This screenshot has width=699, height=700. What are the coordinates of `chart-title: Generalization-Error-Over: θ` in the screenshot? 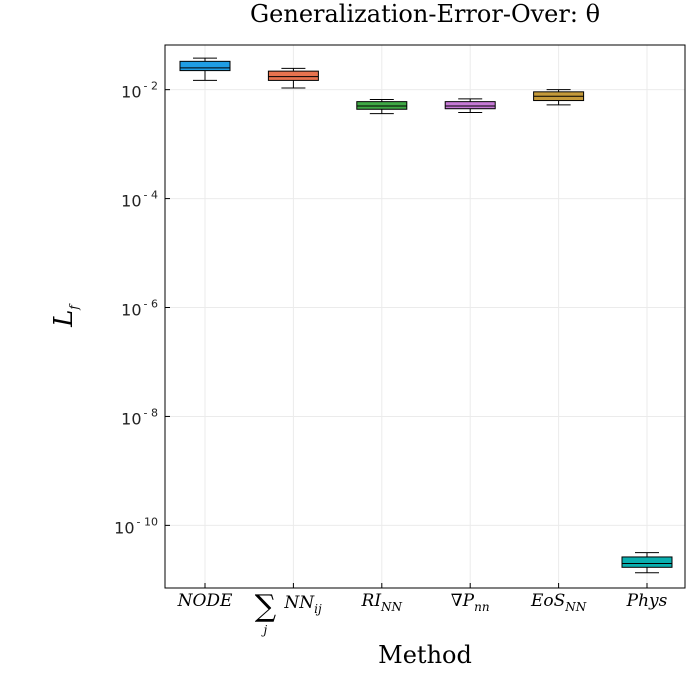 It's located at (425, 14).